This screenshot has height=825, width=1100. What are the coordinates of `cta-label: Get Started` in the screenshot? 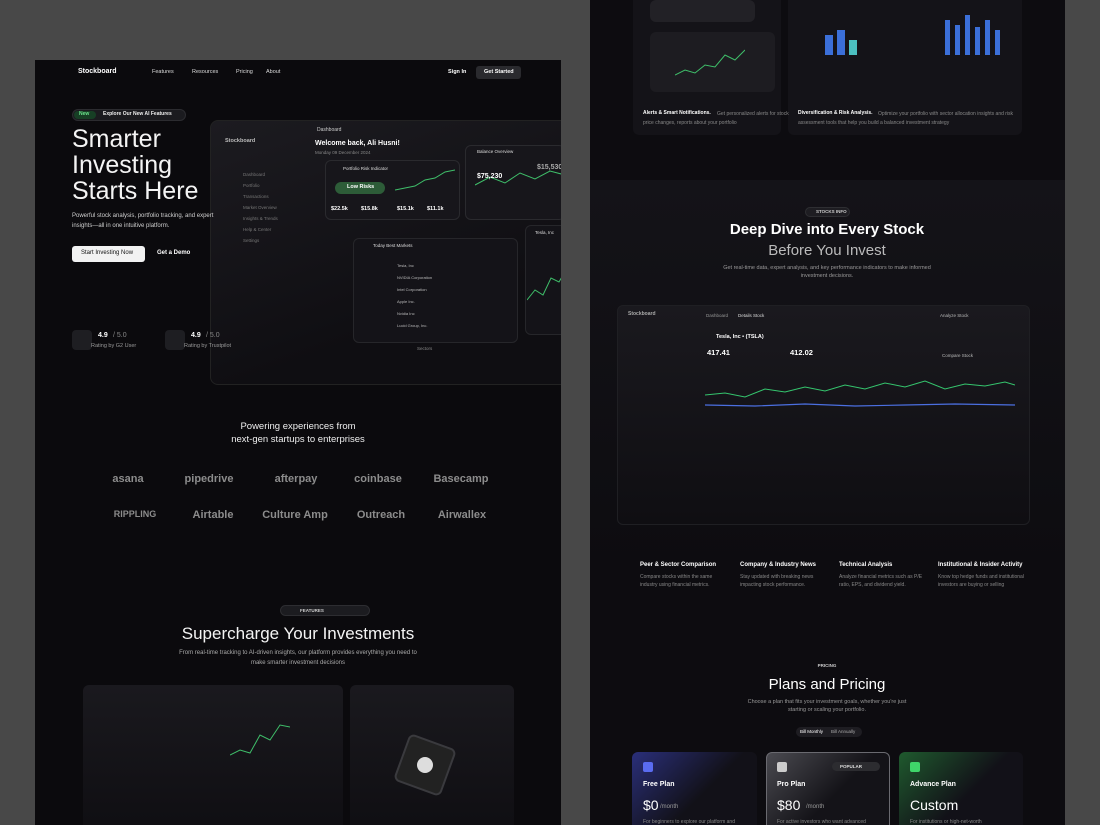 It's located at (499, 72).